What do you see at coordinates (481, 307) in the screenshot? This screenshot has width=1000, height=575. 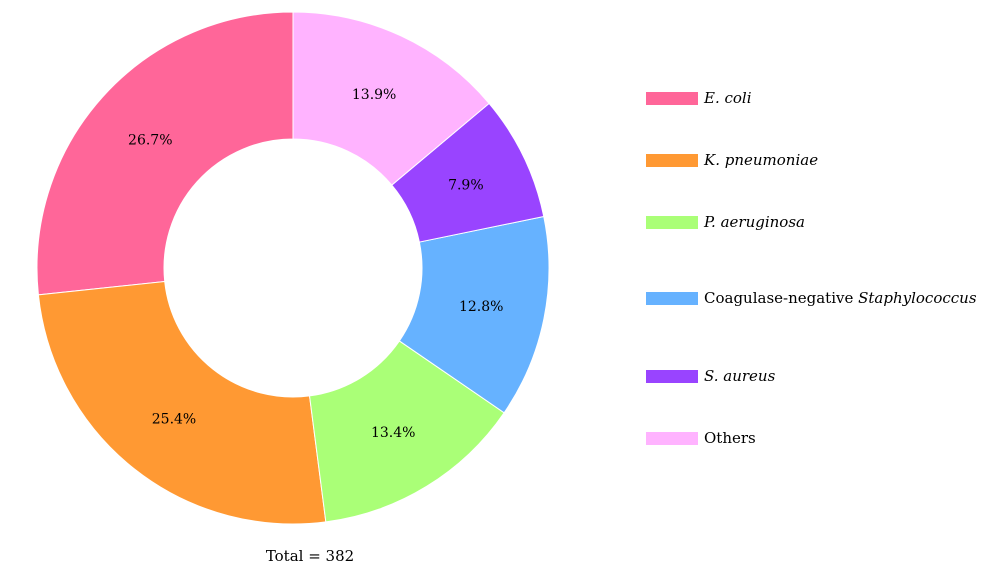 I see `slice-label-3: 12.8%` at bounding box center [481, 307].